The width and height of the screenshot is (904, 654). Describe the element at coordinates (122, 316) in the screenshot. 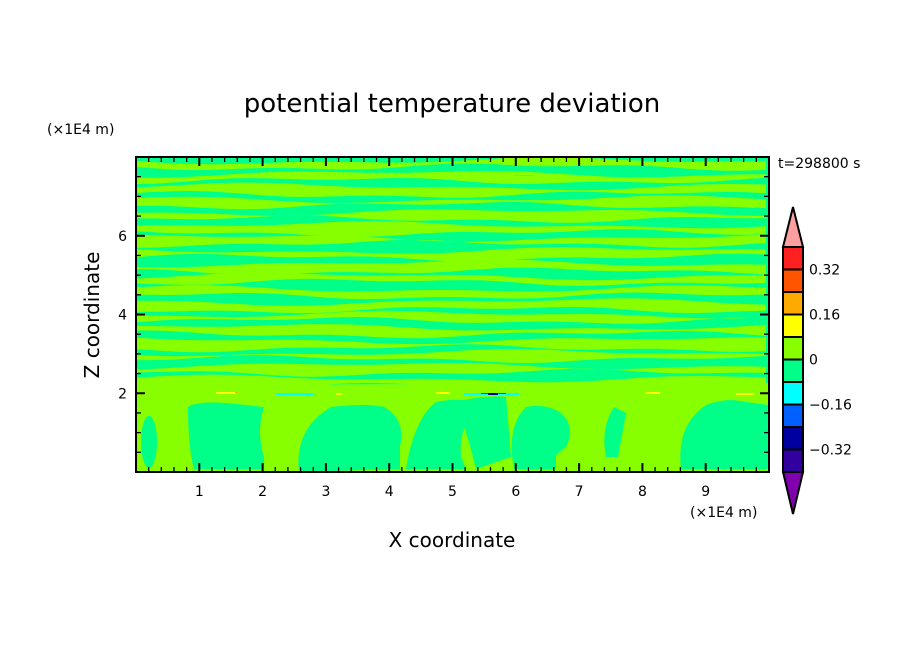

I see `y-tick-label: 4` at that location.